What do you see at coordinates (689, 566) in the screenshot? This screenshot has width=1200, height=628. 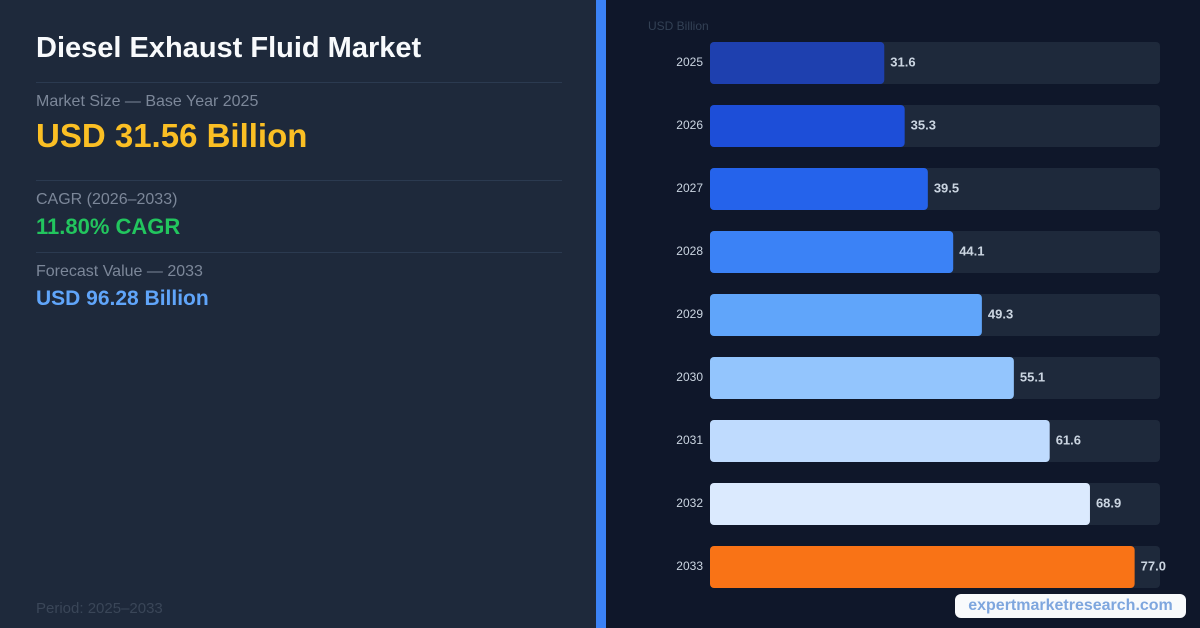 I see `y-tick-label: 2033` at bounding box center [689, 566].